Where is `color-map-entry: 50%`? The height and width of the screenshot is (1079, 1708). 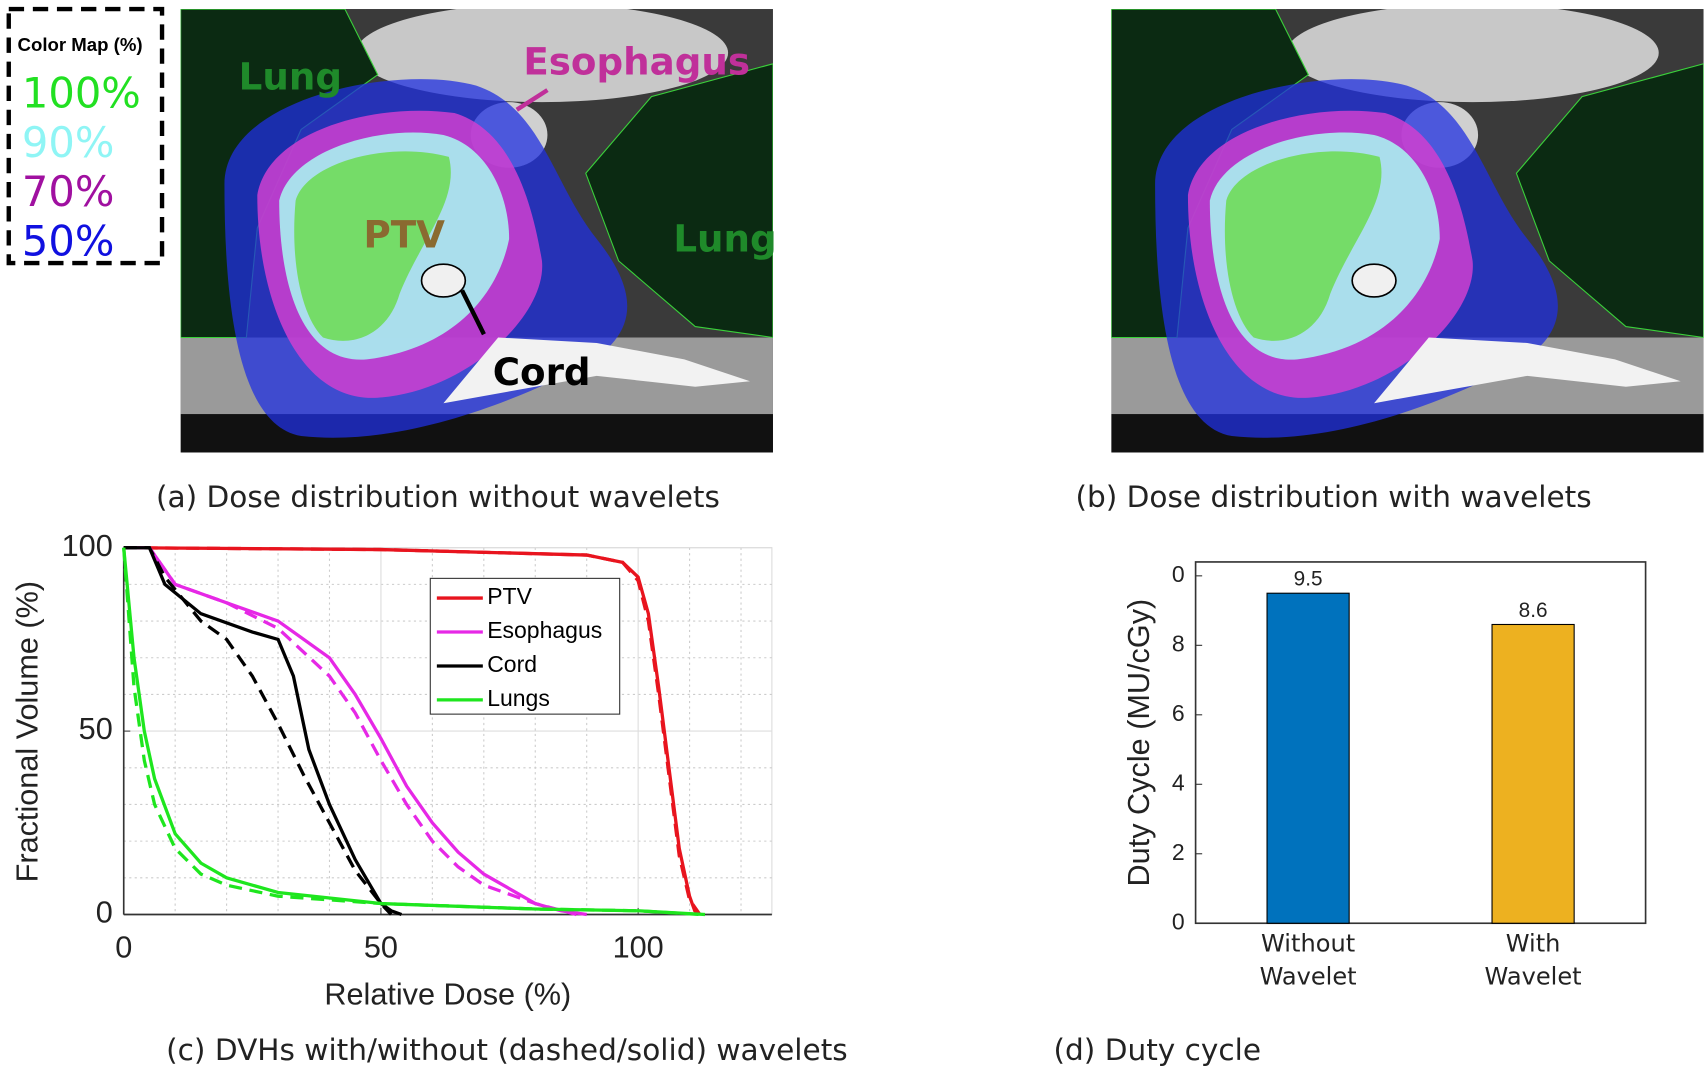 color-map-entry: 50% is located at coordinates (68, 240).